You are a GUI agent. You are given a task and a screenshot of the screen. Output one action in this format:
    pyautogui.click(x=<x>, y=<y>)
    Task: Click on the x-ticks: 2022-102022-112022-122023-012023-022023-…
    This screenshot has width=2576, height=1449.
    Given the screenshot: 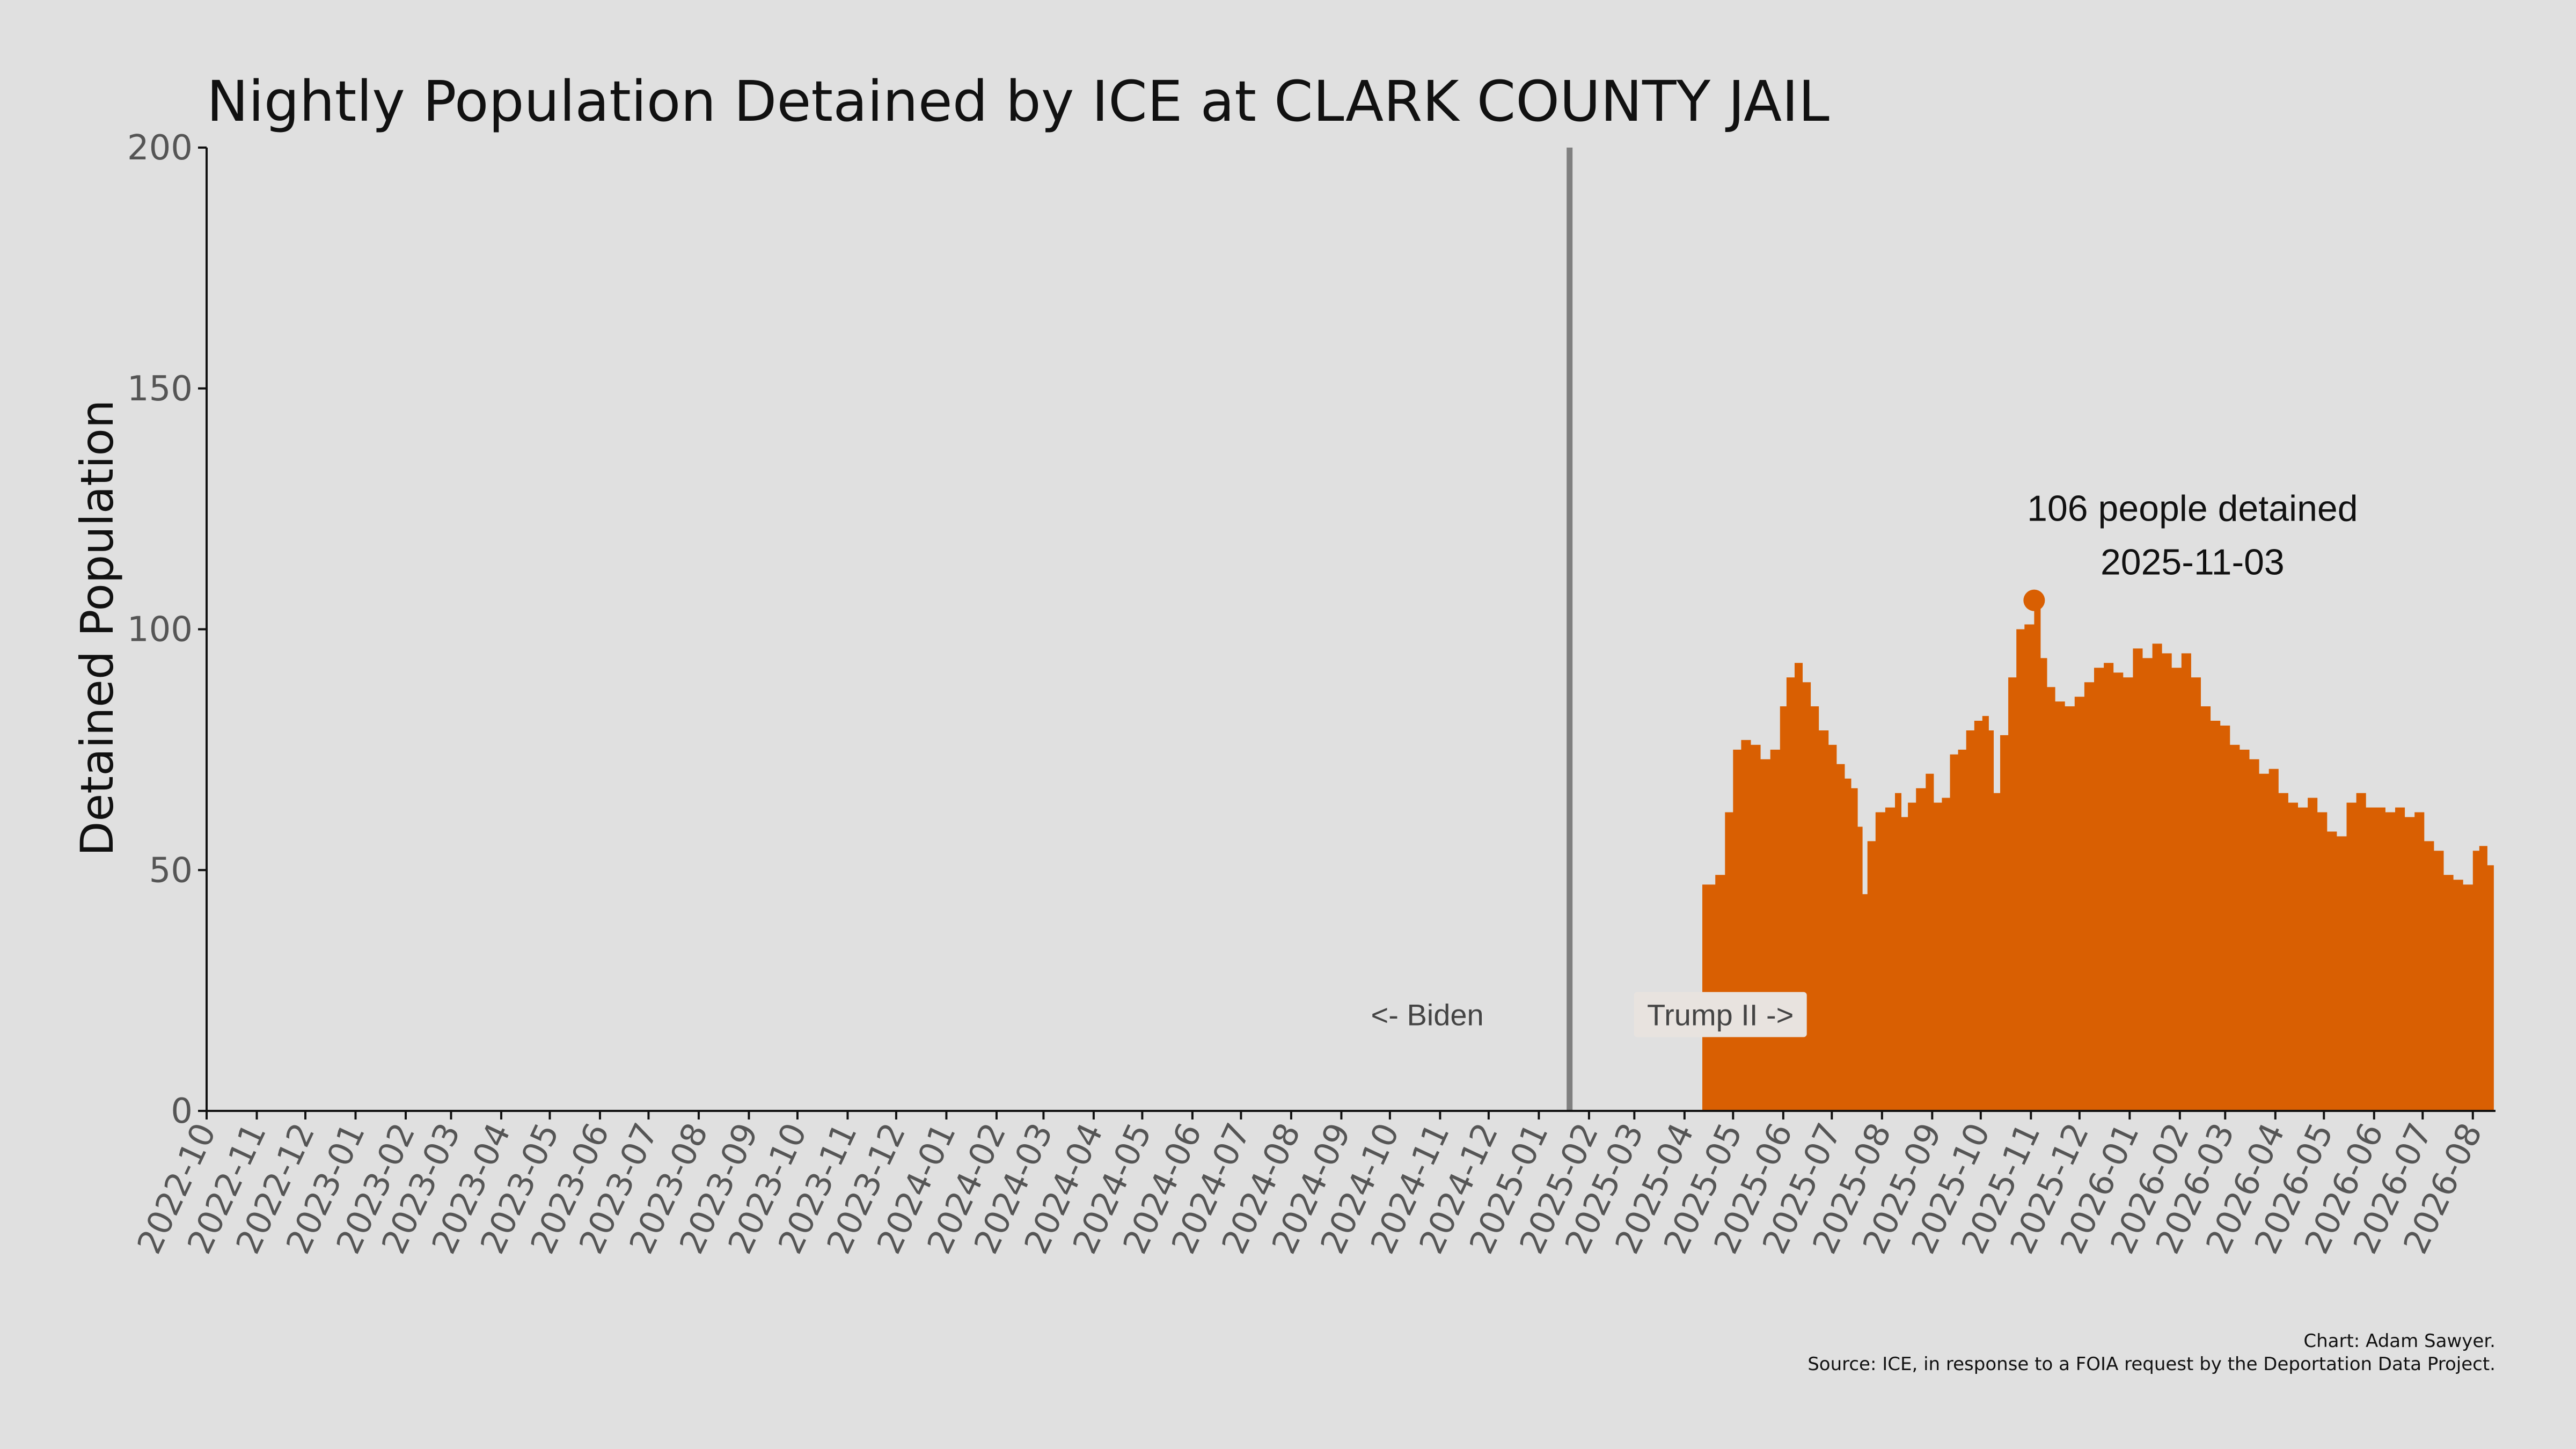 What is the action you would take?
    pyautogui.click(x=1309, y=1185)
    